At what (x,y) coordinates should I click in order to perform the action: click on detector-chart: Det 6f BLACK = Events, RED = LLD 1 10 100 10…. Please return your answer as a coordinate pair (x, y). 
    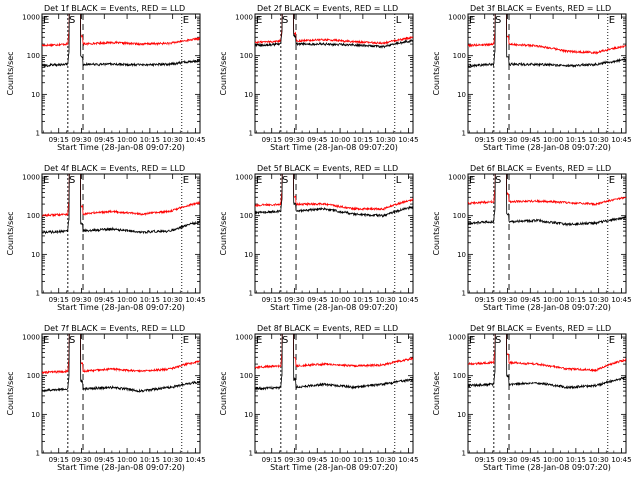
    Looking at the image, I should click on (532, 238).